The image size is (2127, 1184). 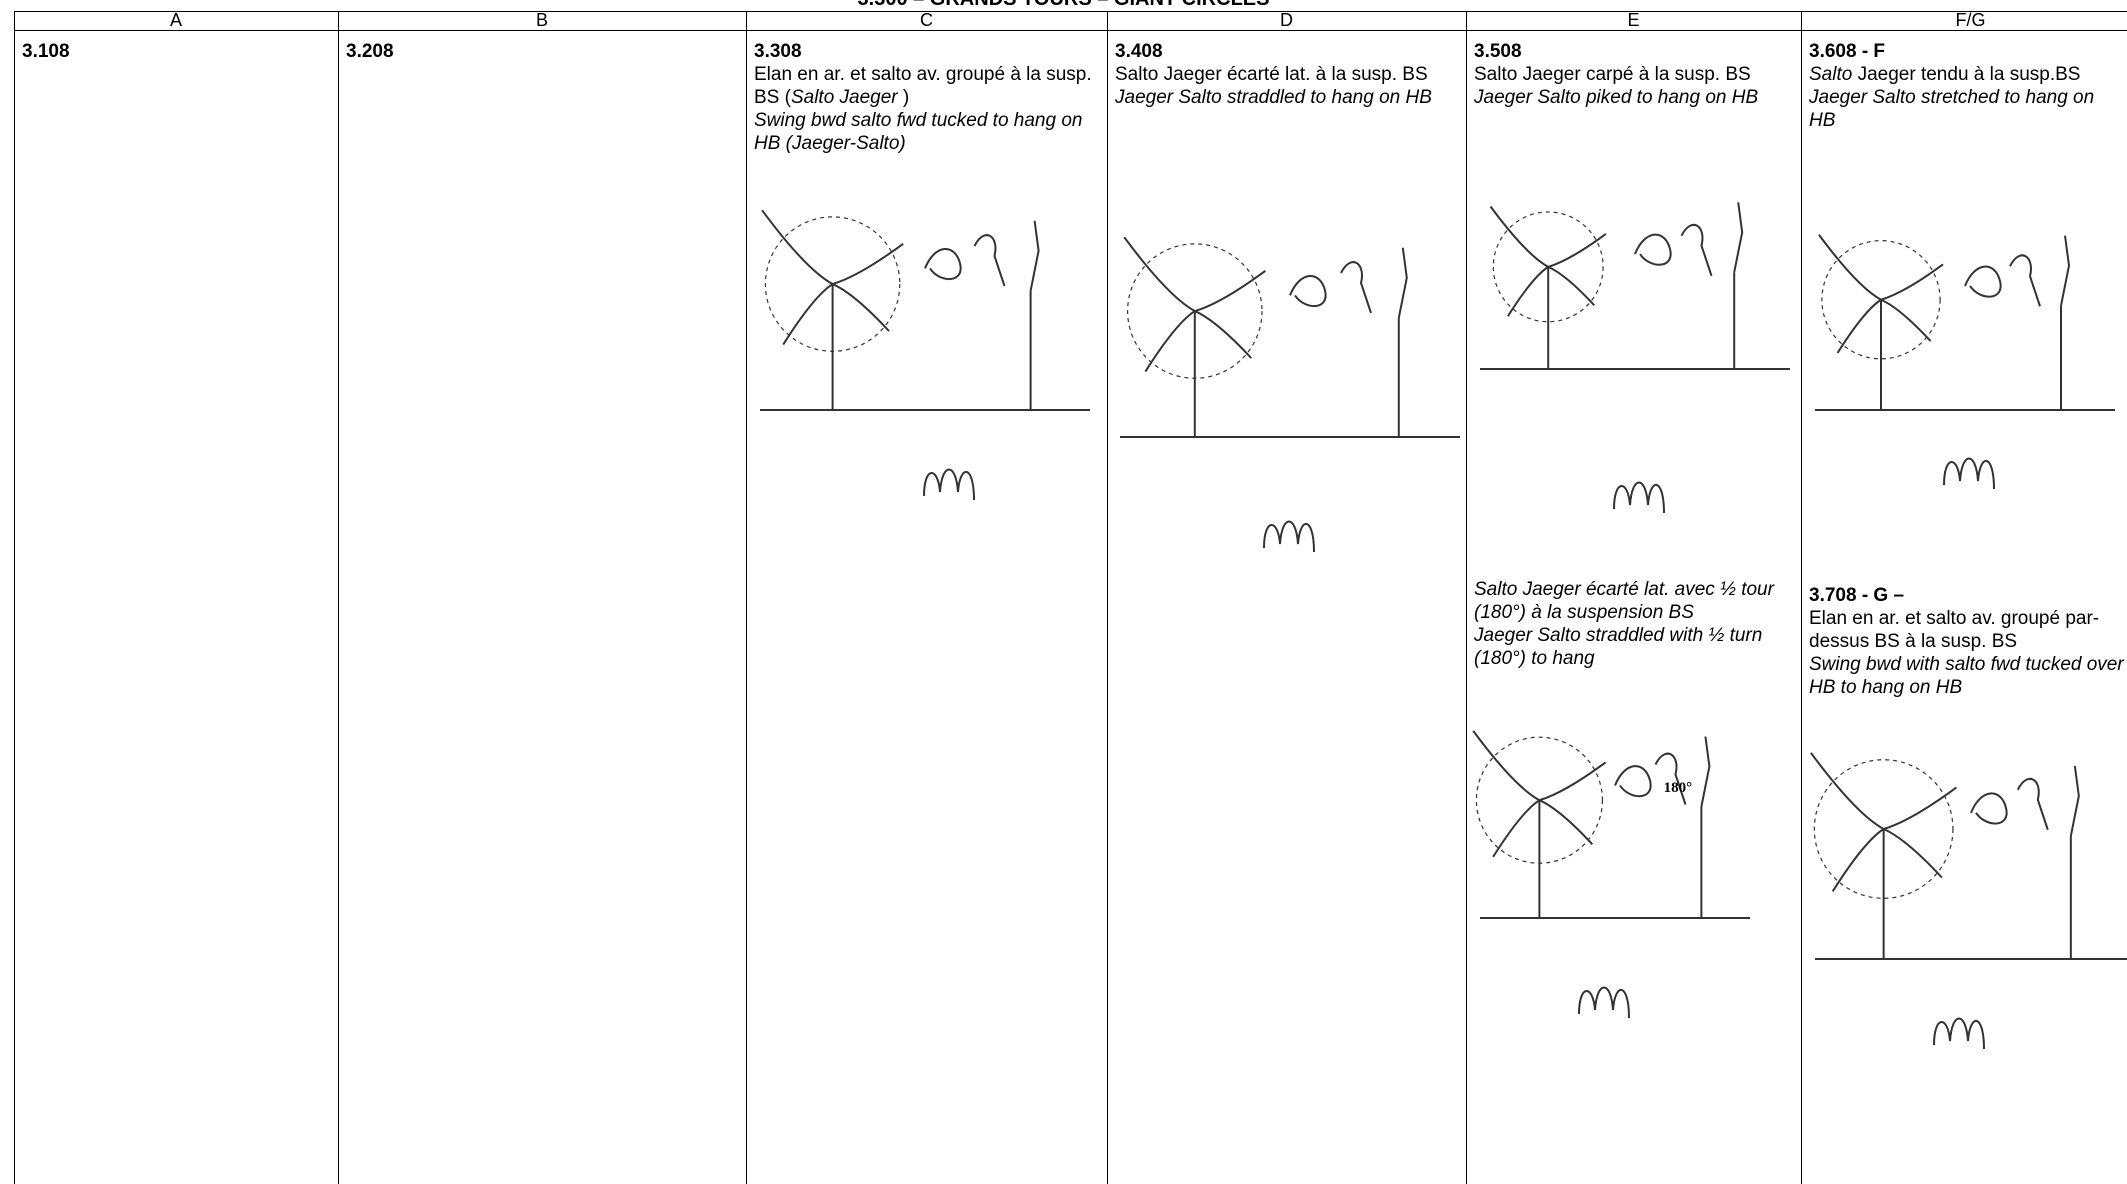 What do you see at coordinates (1952, 109) in the screenshot?
I see `english-description: Jaeger Salto stretched to hang on HB` at bounding box center [1952, 109].